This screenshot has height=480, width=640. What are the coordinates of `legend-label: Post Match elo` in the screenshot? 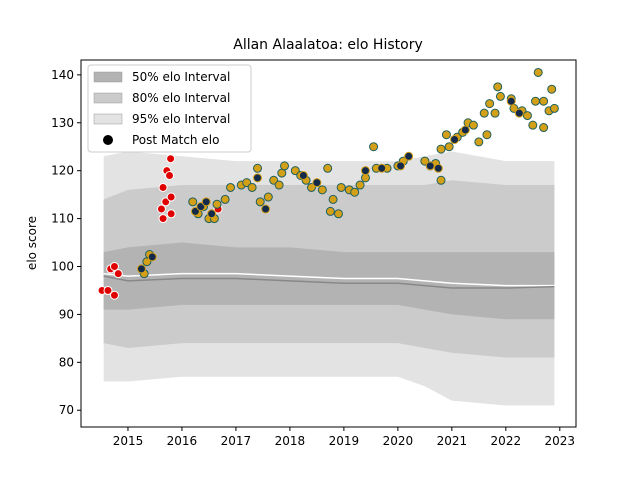 It's located at (175, 140).